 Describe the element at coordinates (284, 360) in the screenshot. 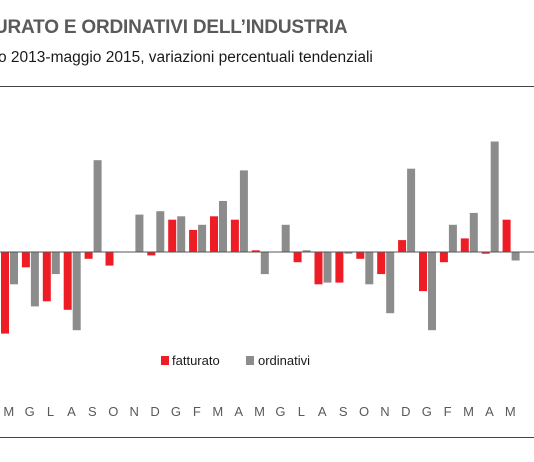

I see `legend-label-ordinativi: ordinativi` at that location.